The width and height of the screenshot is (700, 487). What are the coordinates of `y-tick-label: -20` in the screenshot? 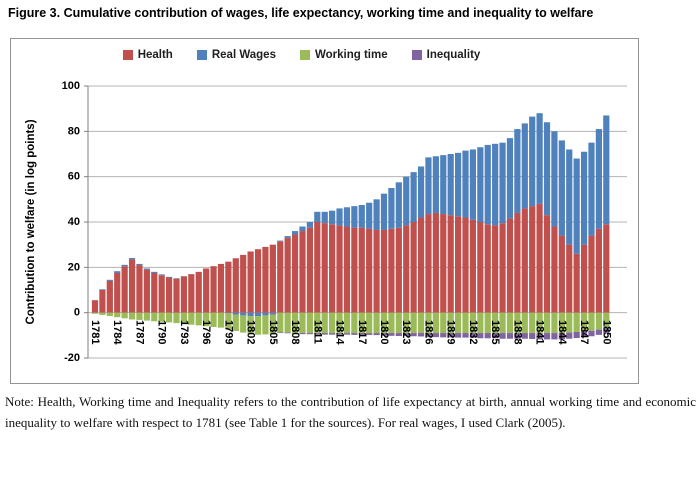 It's located at (72, 358).